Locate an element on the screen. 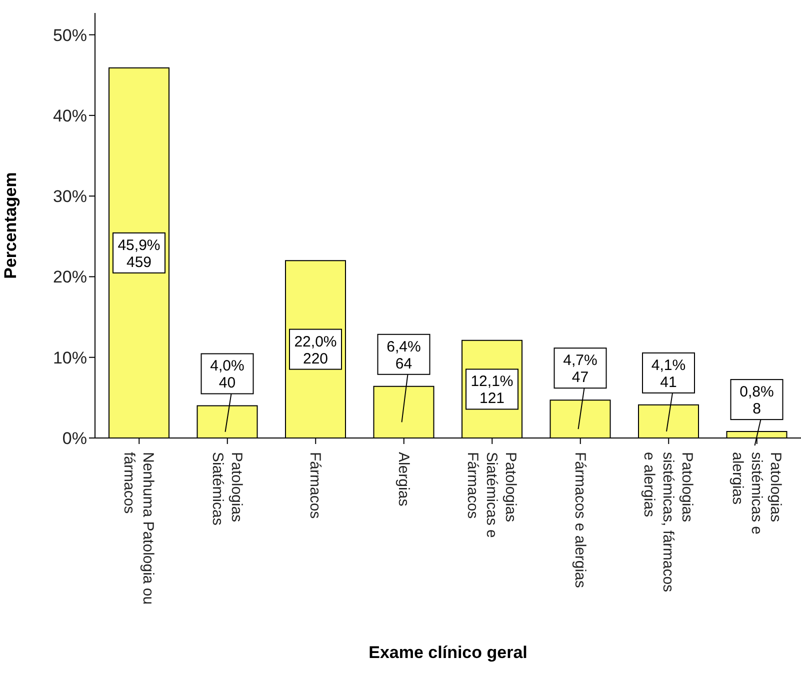 Image resolution: width=801 pixels, height=673 pixels. y-axis-title: Percentagem is located at coordinates (10, 225).